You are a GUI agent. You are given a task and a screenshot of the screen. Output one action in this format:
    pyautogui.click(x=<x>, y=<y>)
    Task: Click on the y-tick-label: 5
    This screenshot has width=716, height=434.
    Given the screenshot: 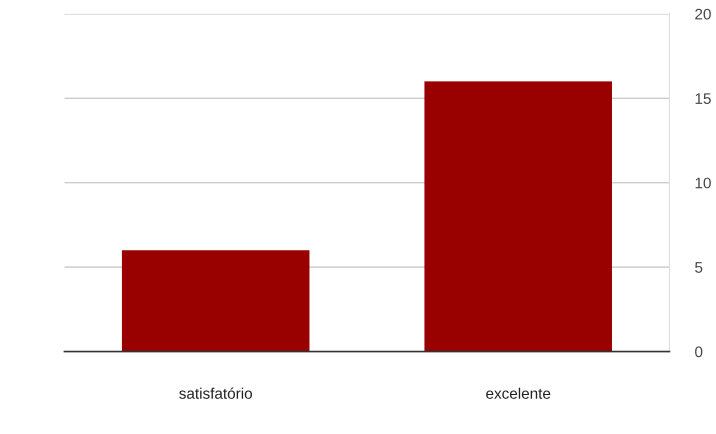 What is the action you would take?
    pyautogui.click(x=698, y=267)
    